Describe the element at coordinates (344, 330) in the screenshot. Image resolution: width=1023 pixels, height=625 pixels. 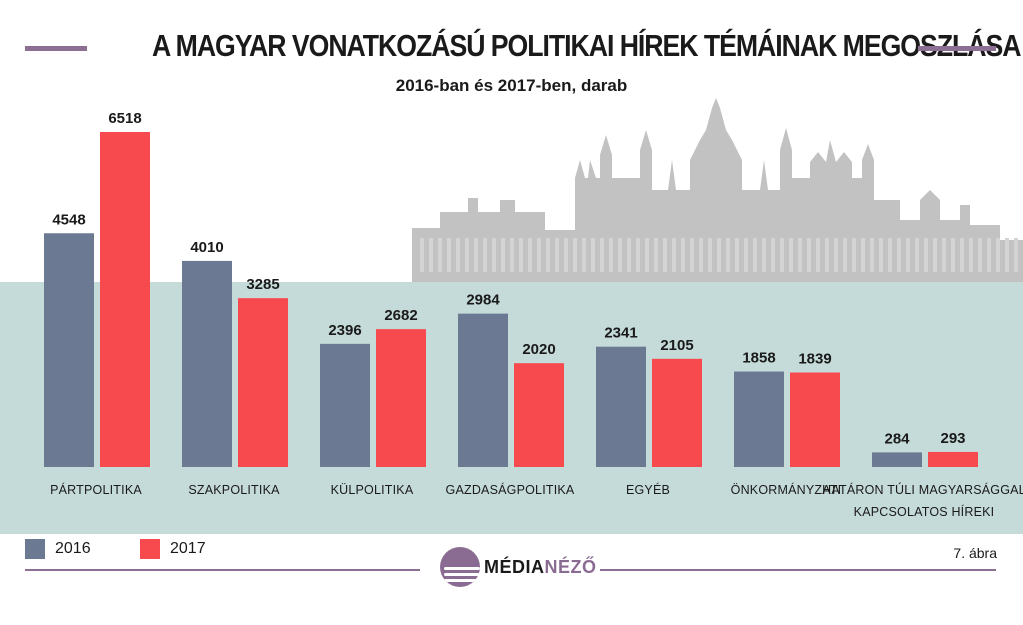
I see `value-label-2016-2: 2396` at that location.